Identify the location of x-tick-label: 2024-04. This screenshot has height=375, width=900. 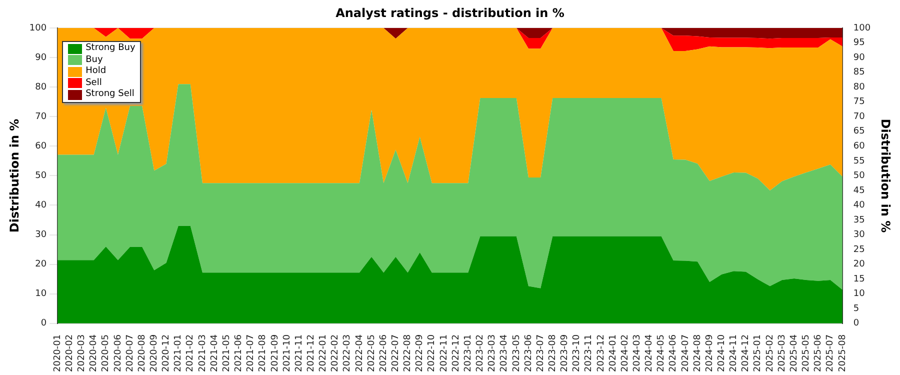
(649, 353).